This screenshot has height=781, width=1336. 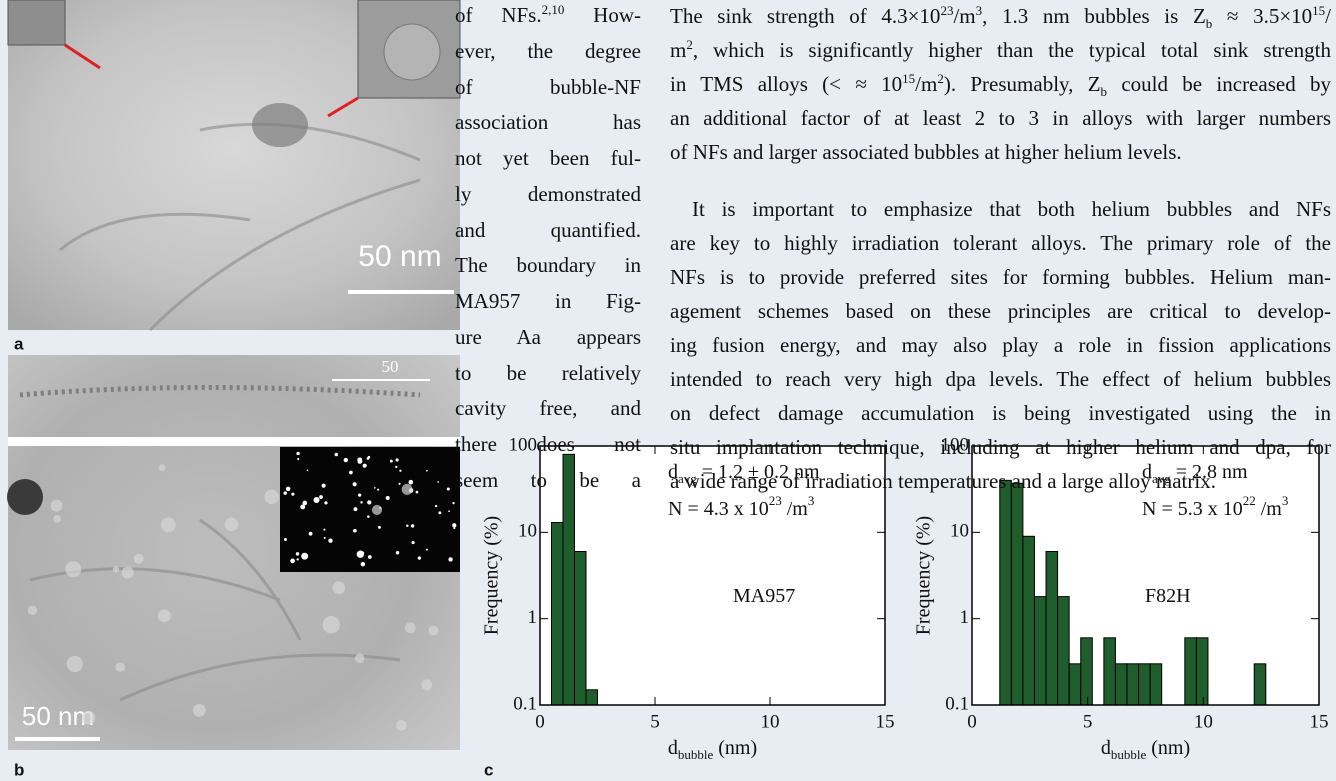 I want to click on text-run: ever, the degree, so click(x=548, y=50).